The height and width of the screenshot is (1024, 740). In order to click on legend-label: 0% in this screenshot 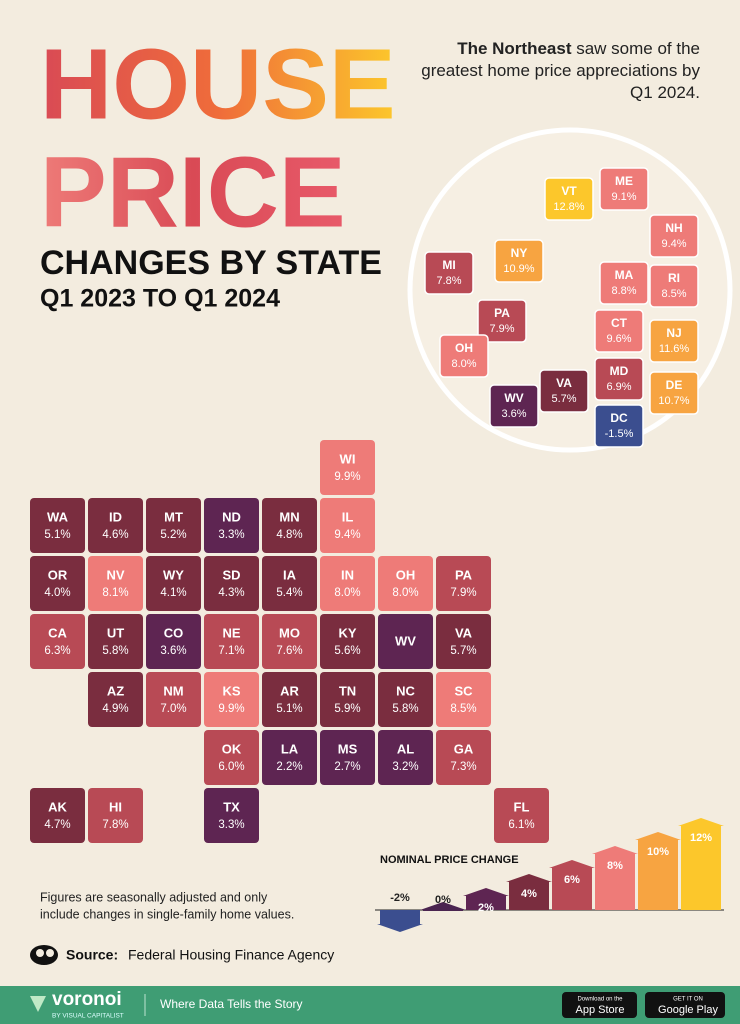, I will do `click(443, 900)`.